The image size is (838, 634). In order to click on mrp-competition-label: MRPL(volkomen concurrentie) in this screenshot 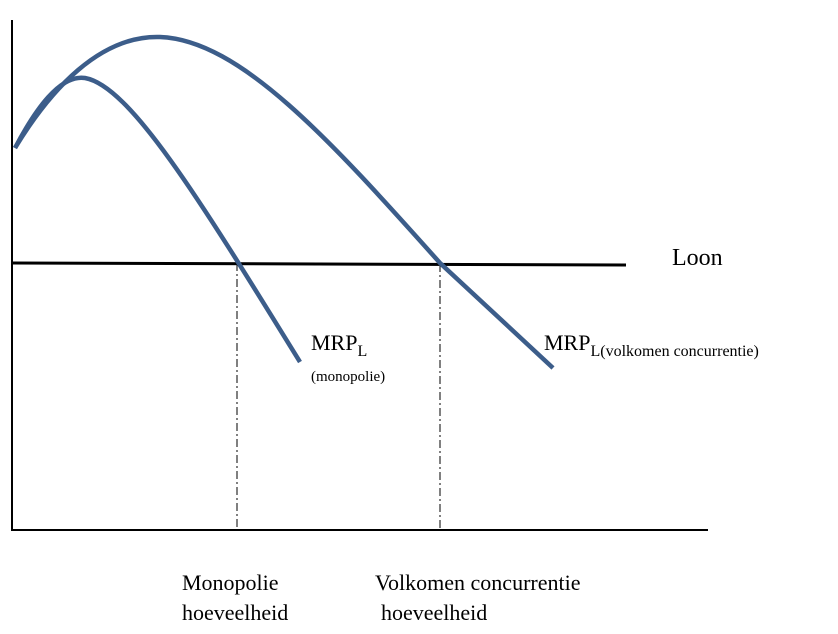, I will do `click(651, 345)`.